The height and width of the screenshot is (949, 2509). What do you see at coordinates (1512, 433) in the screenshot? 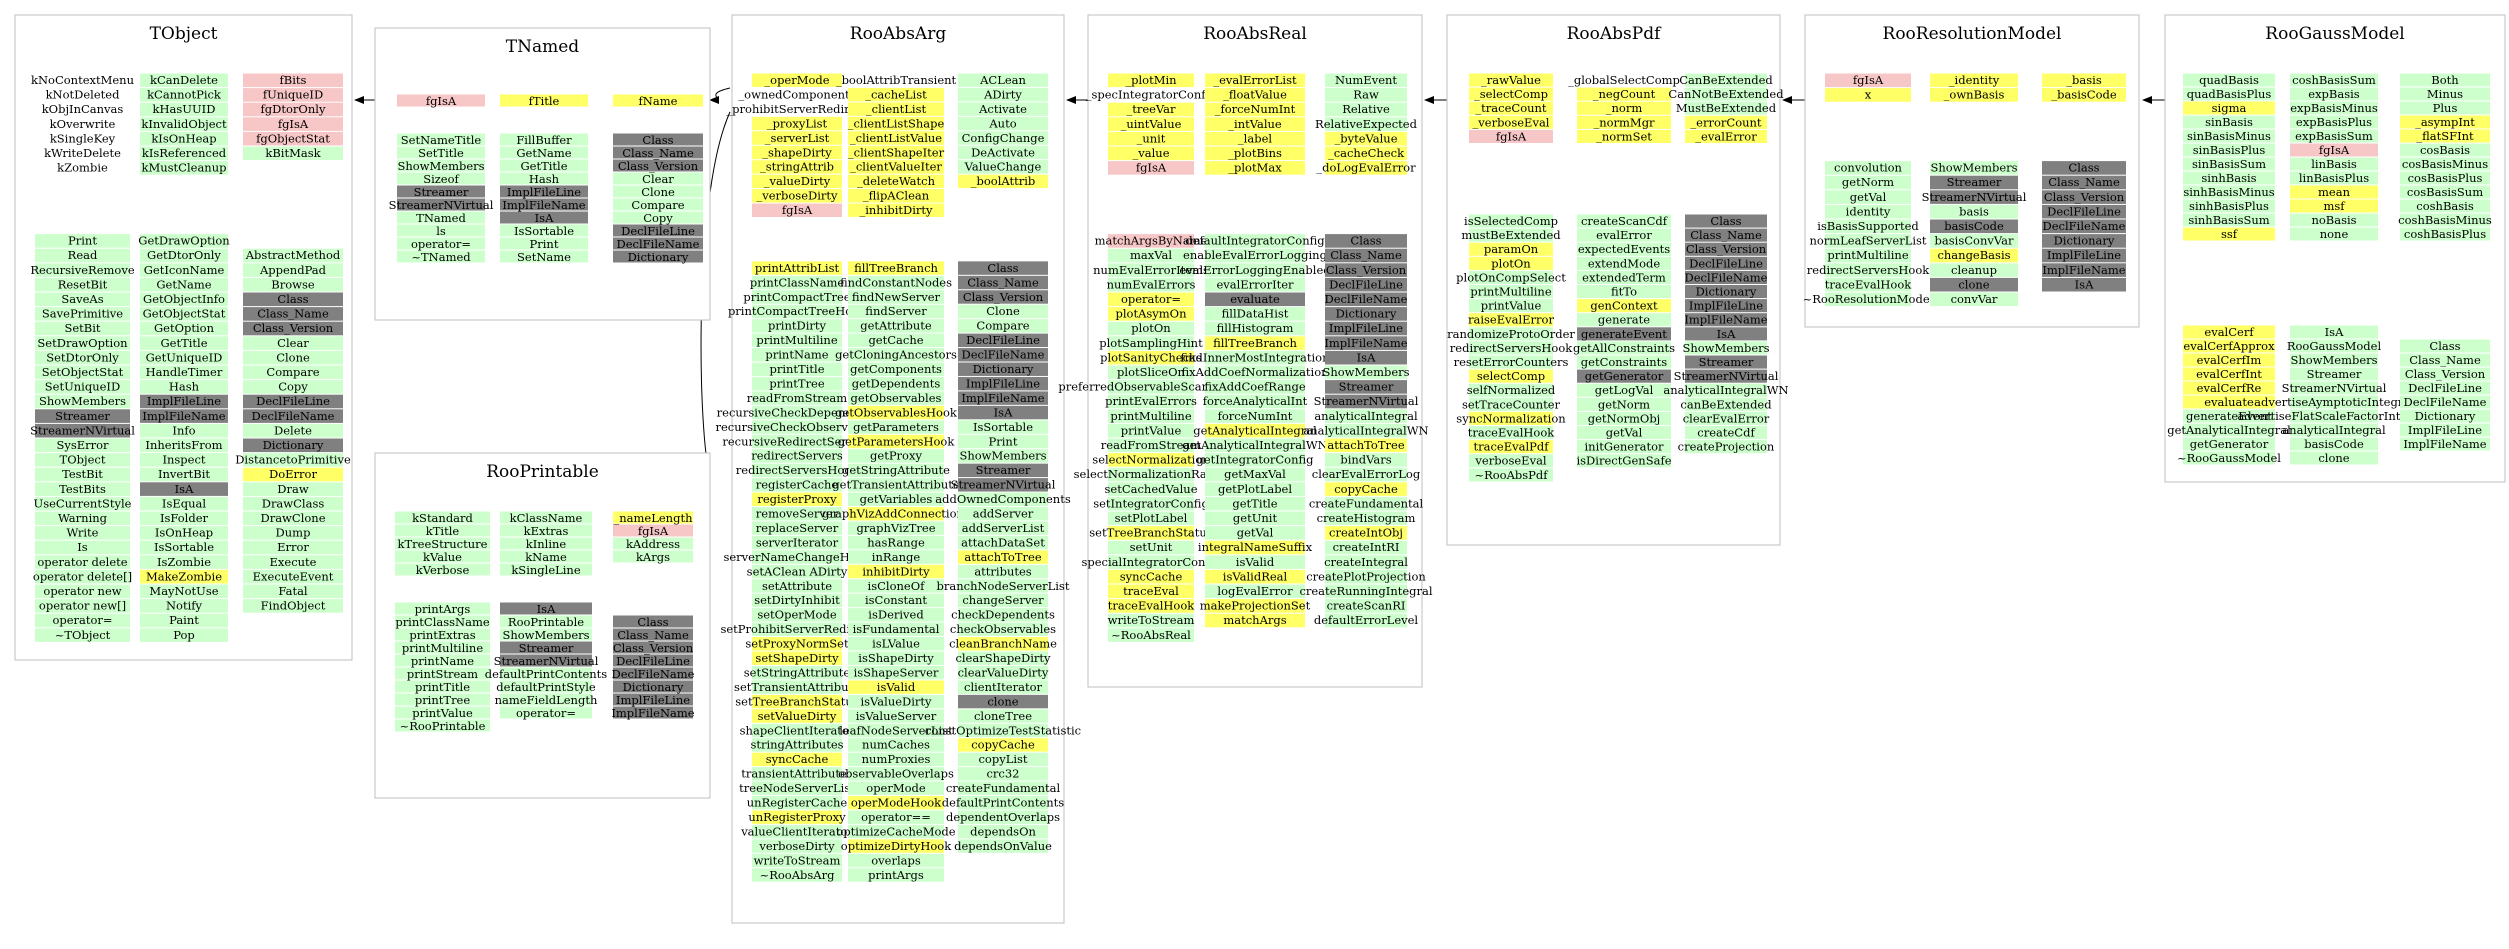
I see `member-traceevalhook: traceEvalHook` at bounding box center [1512, 433].